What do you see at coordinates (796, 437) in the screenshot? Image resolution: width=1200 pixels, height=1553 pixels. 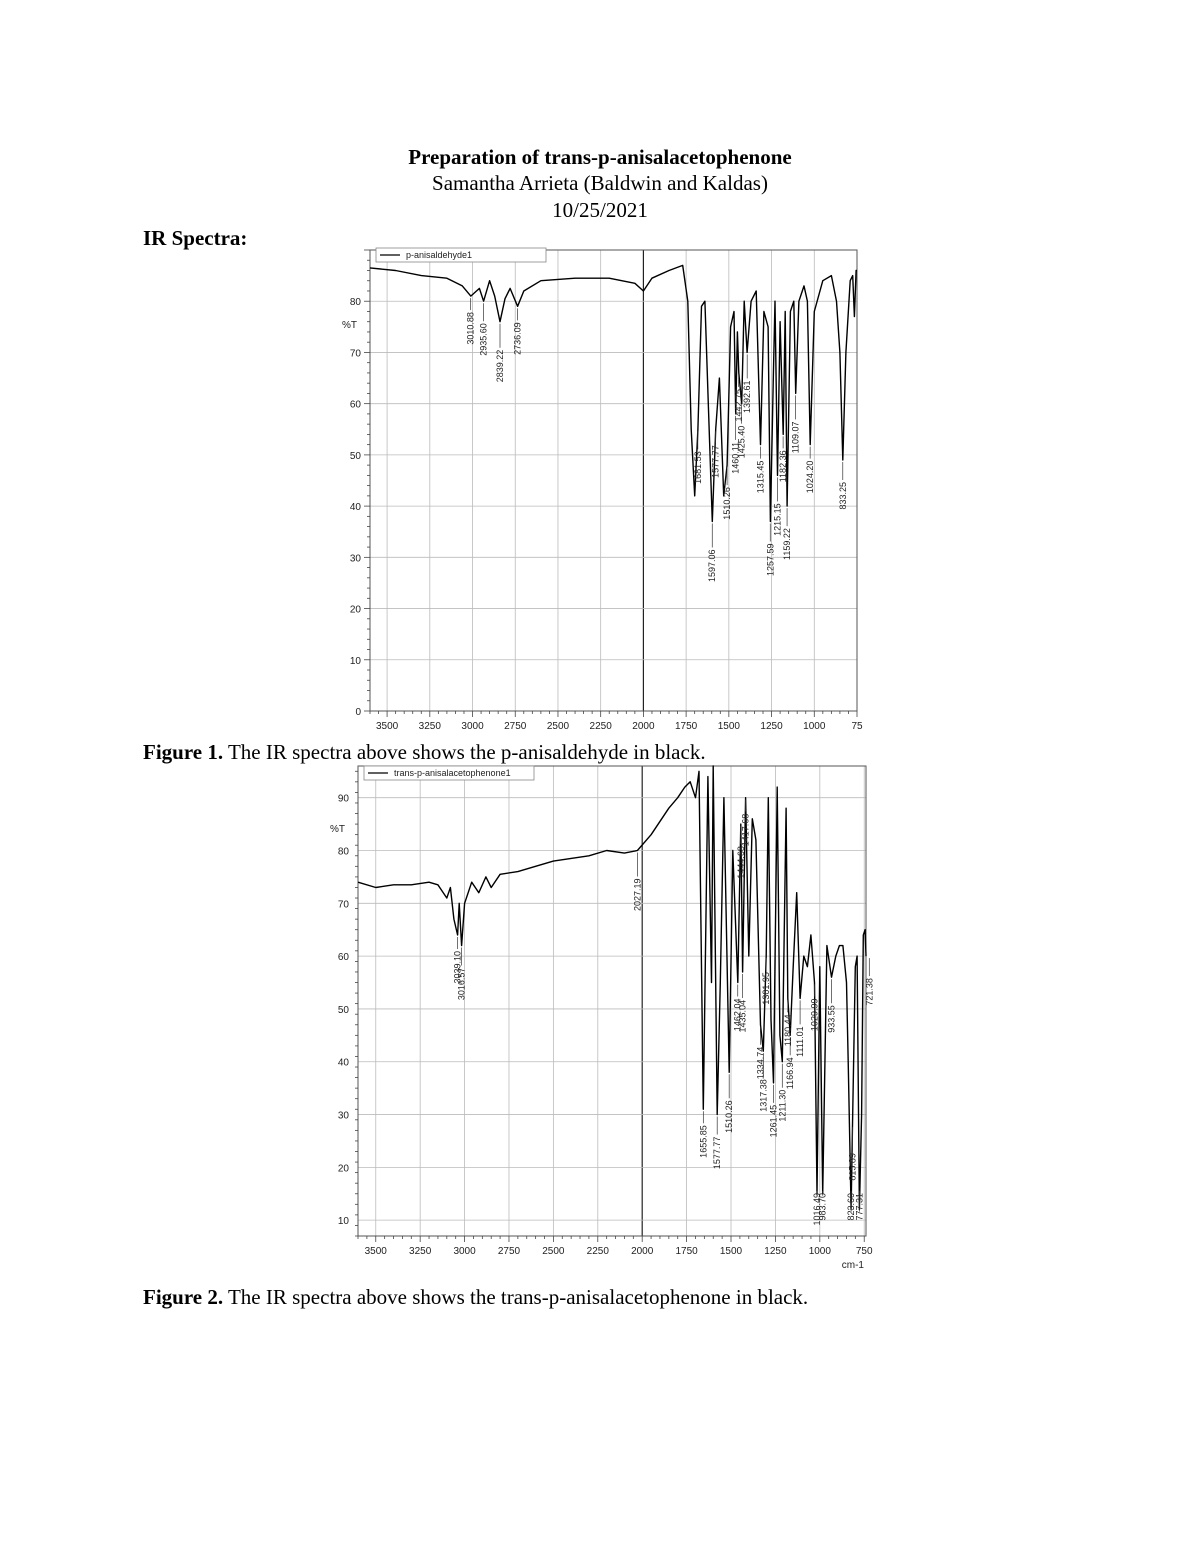 I see `peak-label: 1109.07` at bounding box center [796, 437].